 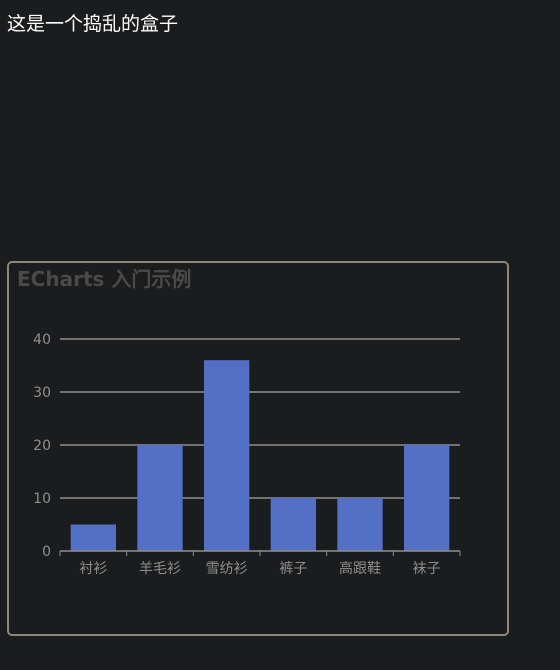 What do you see at coordinates (42, 446) in the screenshot?
I see `y-tick-label: 20` at bounding box center [42, 446].